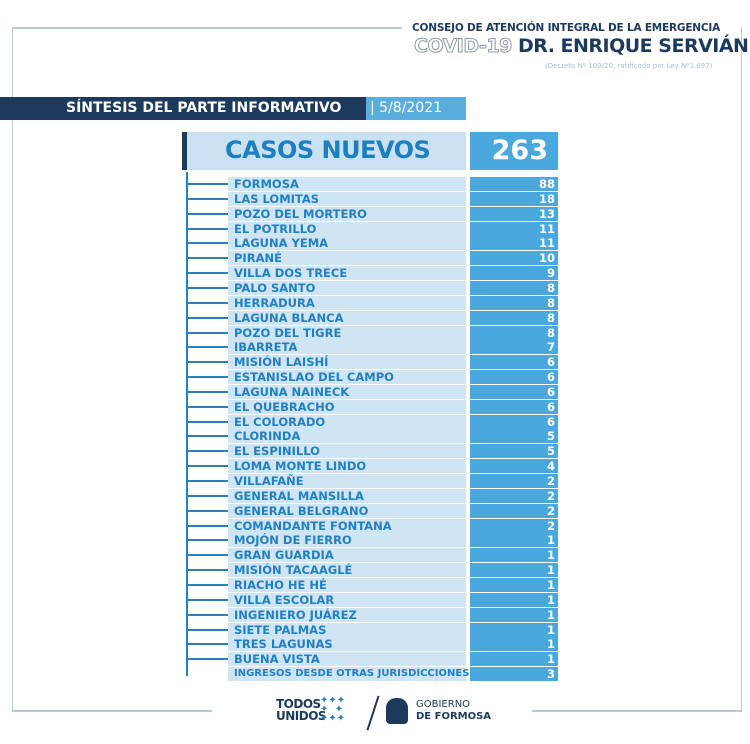  What do you see at coordinates (347, 629) in the screenshot?
I see `locality-name: SIETE PALMAS` at bounding box center [347, 629].